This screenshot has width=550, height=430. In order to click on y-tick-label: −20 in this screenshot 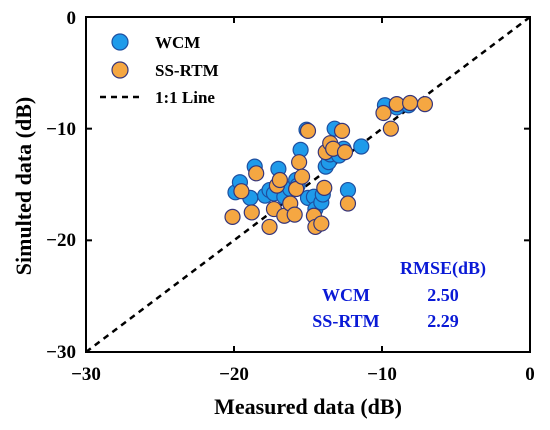, I will do `click(61, 240)`.